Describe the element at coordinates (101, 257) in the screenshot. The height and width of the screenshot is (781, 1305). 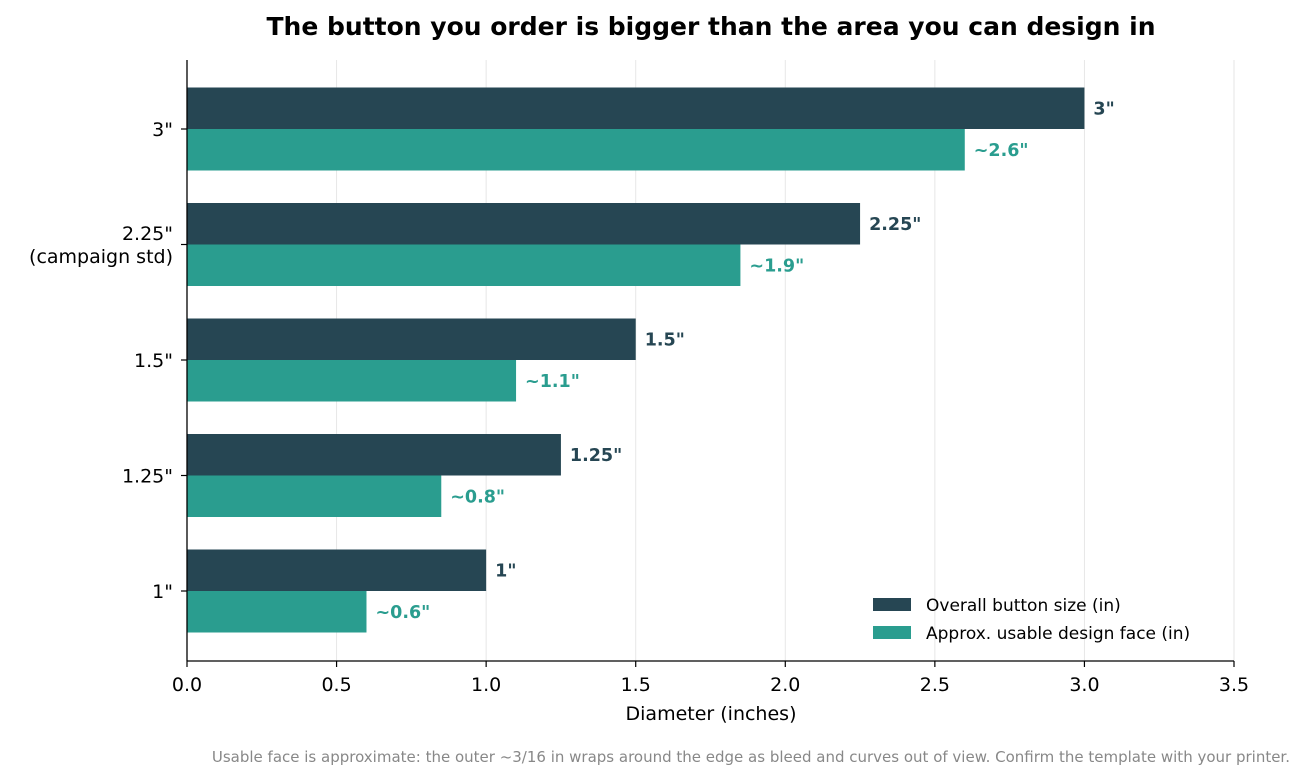
I see `y-tick-label: (campaign std)` at that location.